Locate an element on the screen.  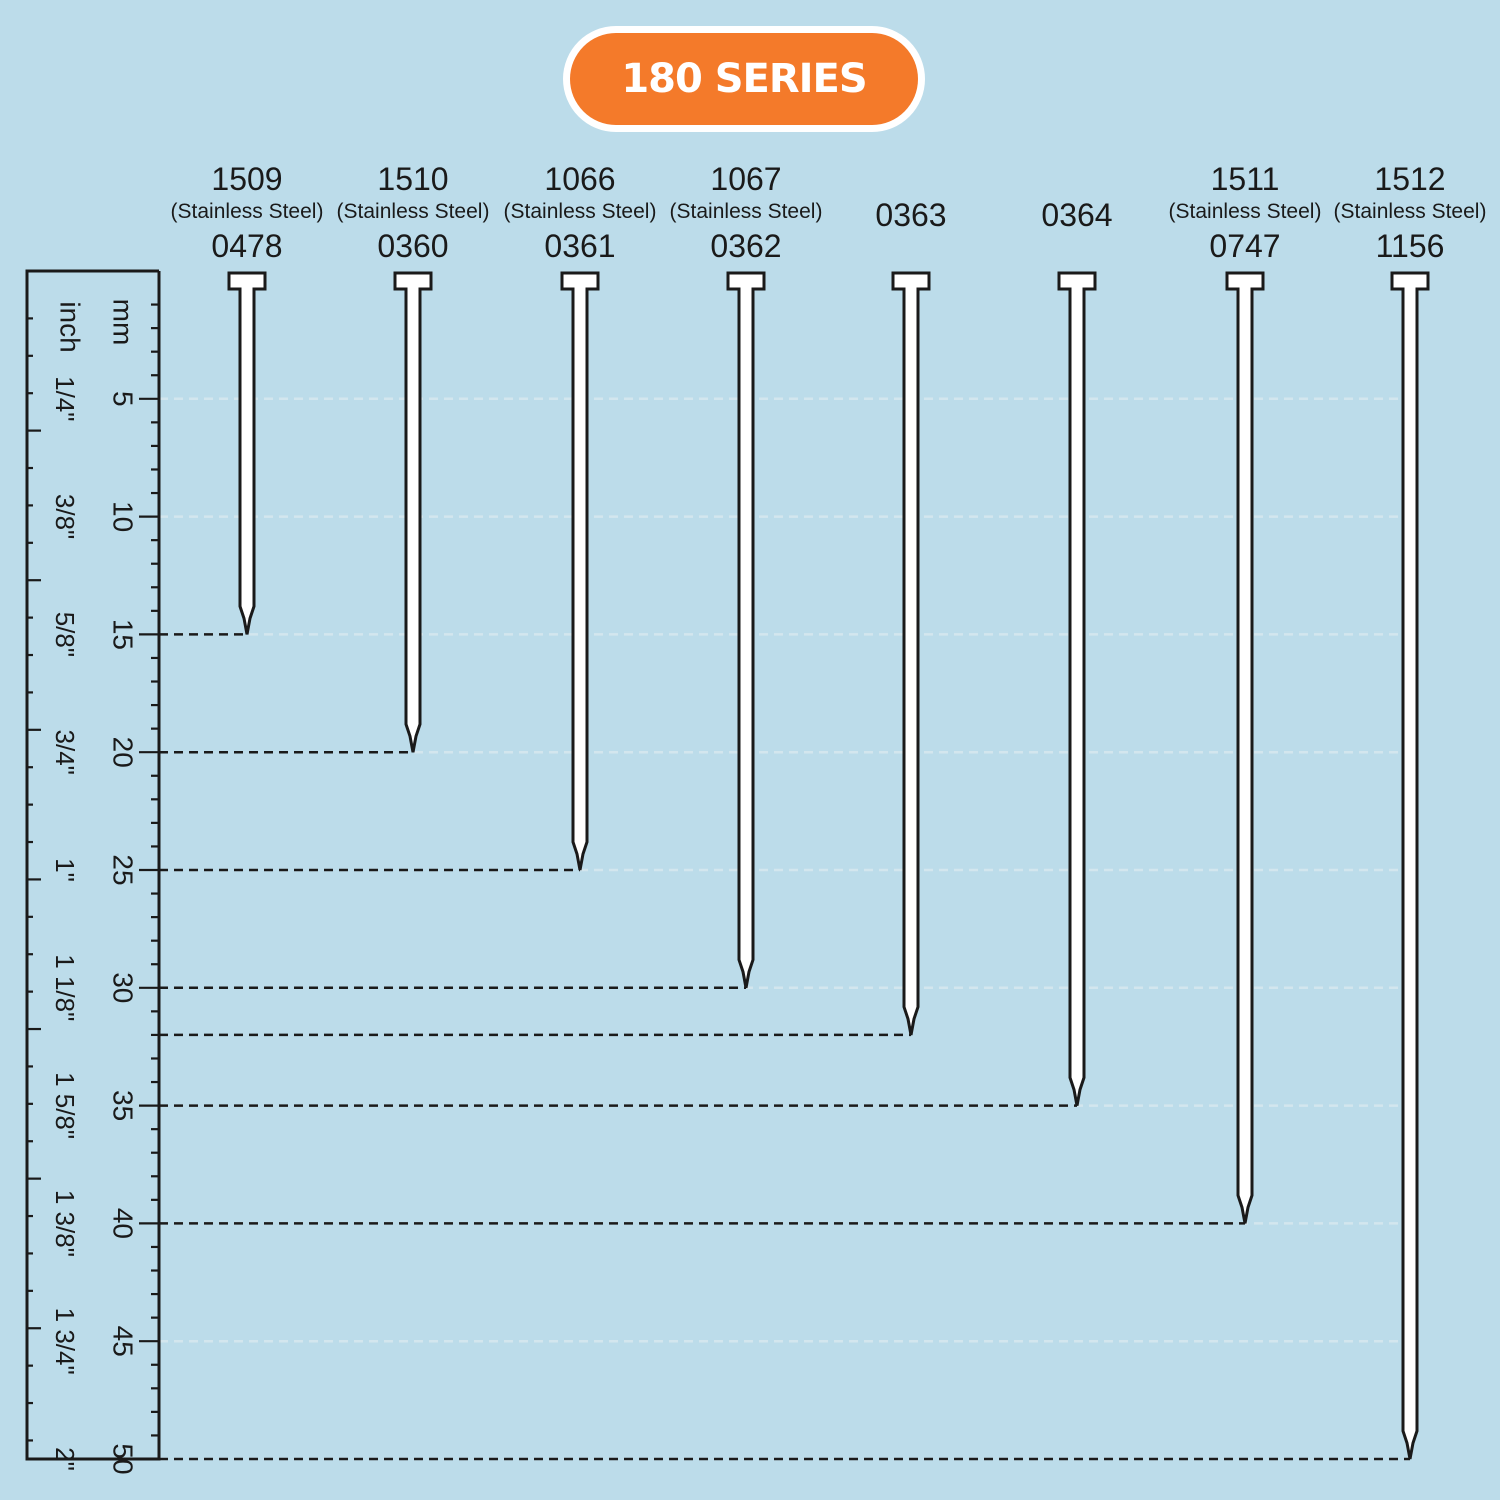
series-badge: 180 SERIES is located at coordinates (744, 79).